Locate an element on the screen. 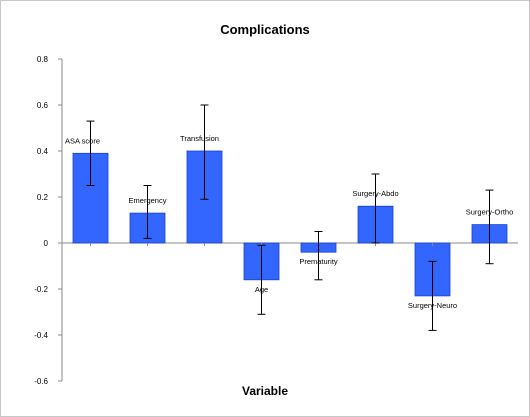 Image resolution: width=530 pixels, height=417 pixels. y-tick-label: 0.4 is located at coordinates (43, 151).